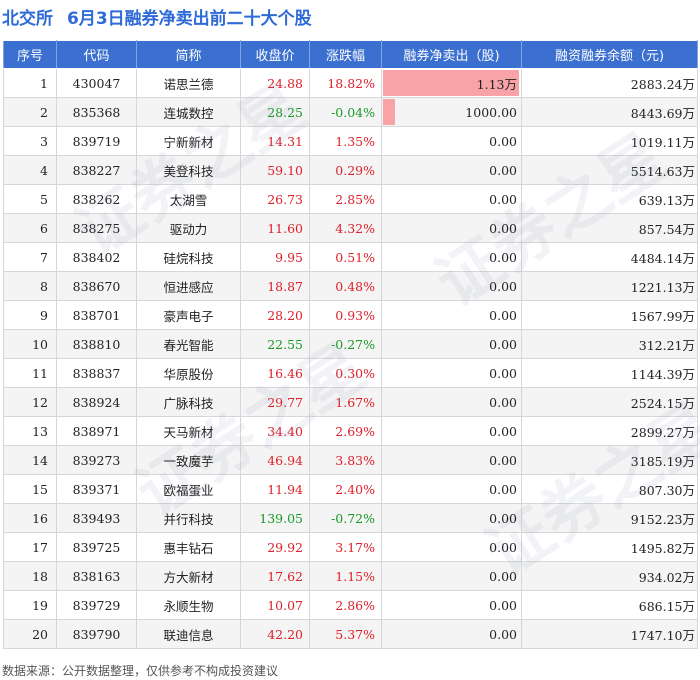 This screenshot has height=680, width=700. What do you see at coordinates (609, 54) in the screenshot?
I see `header-balance: 融资融券余额（元)` at bounding box center [609, 54].